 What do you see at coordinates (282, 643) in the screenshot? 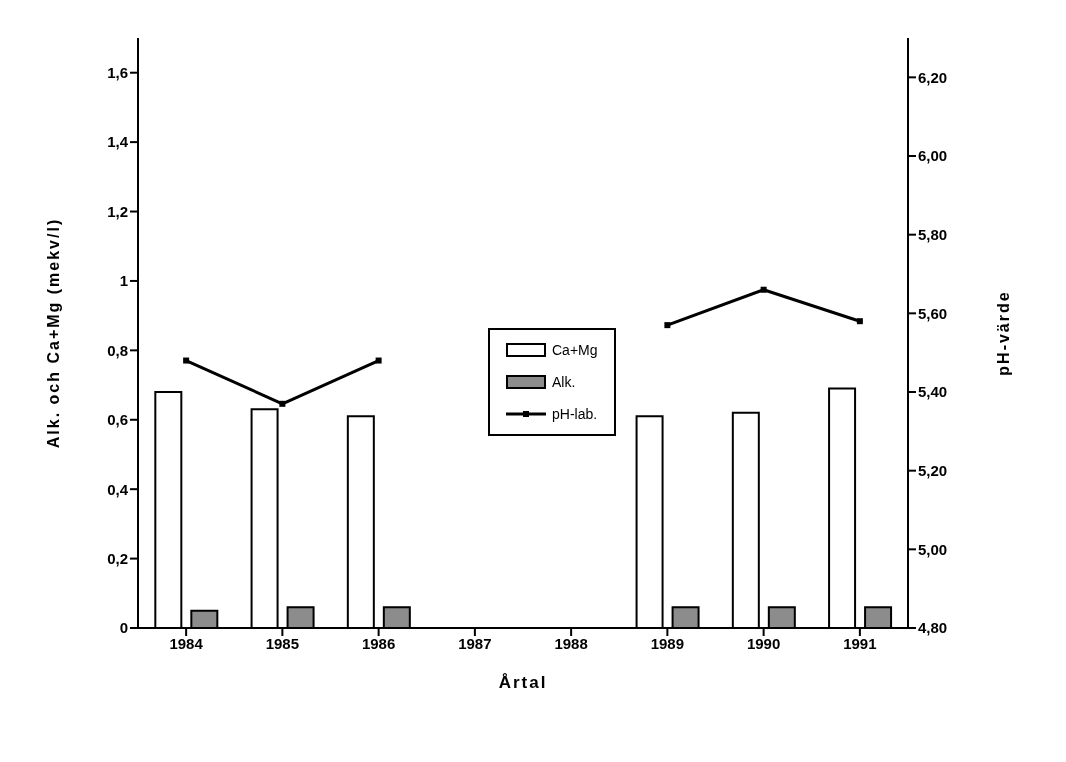
I see `x-tick-label: 1985` at bounding box center [282, 643].